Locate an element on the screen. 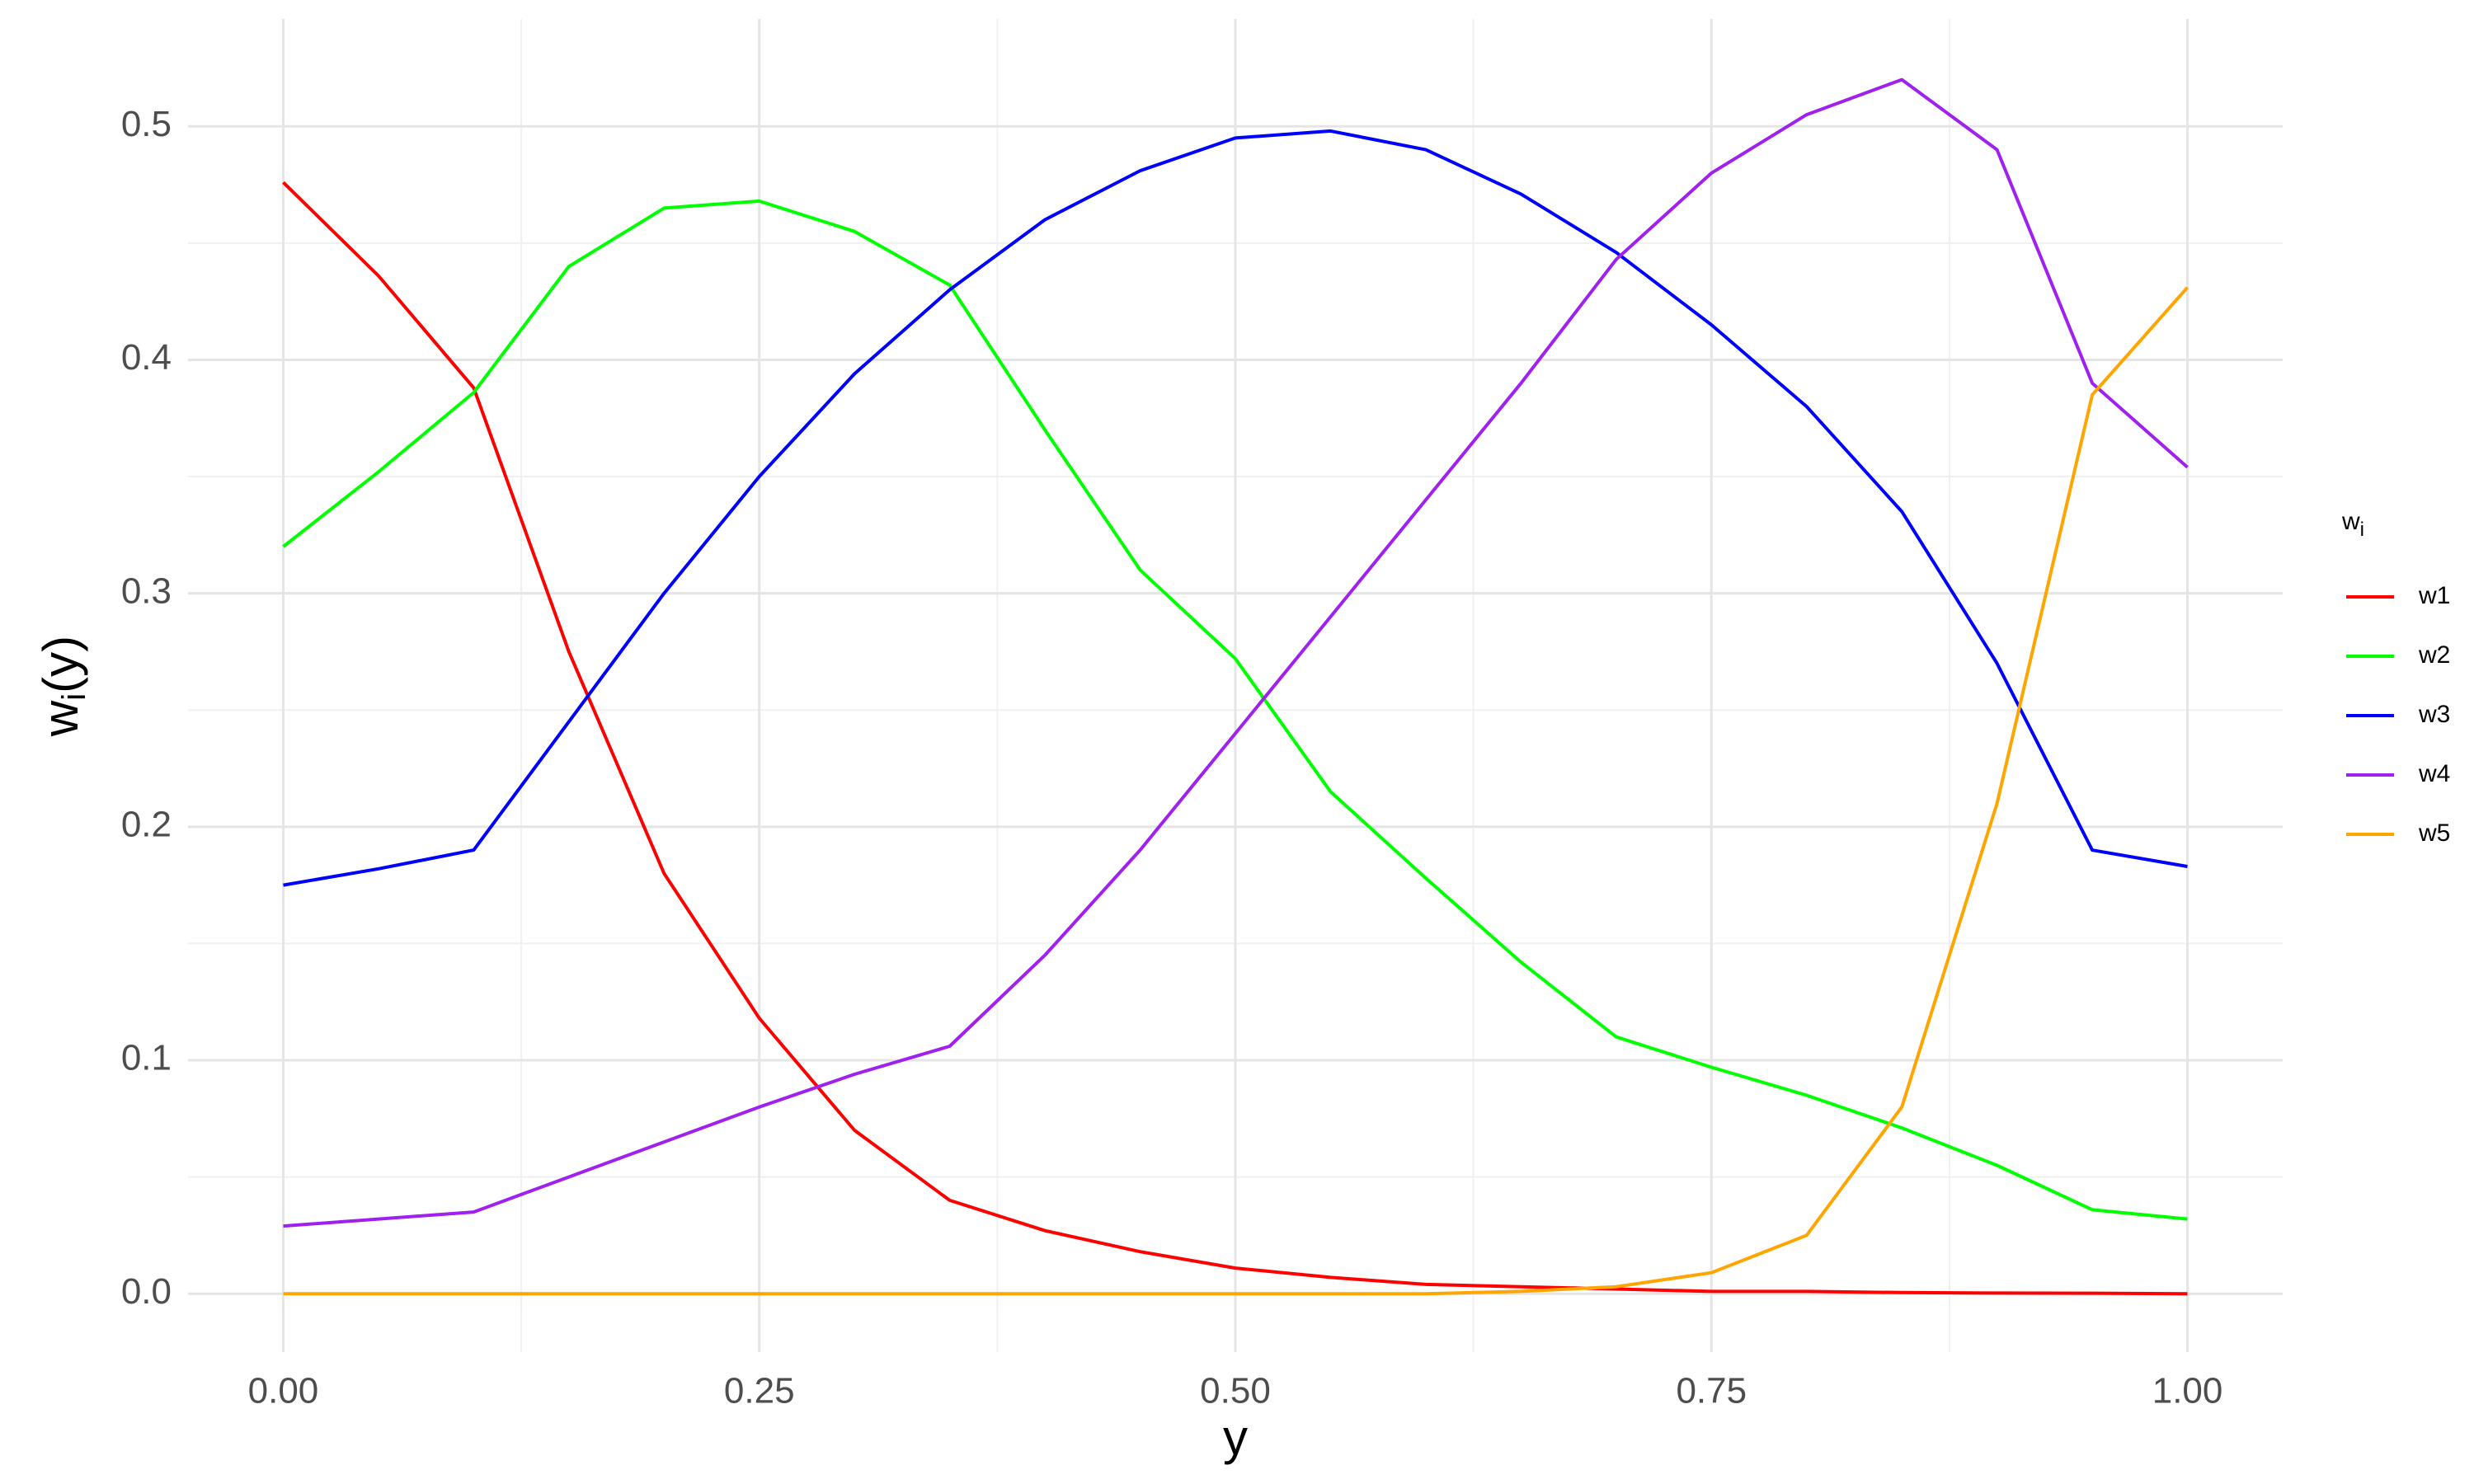 This screenshot has width=2474, height=1484. y-tick-label: 0.4 is located at coordinates (146, 357).